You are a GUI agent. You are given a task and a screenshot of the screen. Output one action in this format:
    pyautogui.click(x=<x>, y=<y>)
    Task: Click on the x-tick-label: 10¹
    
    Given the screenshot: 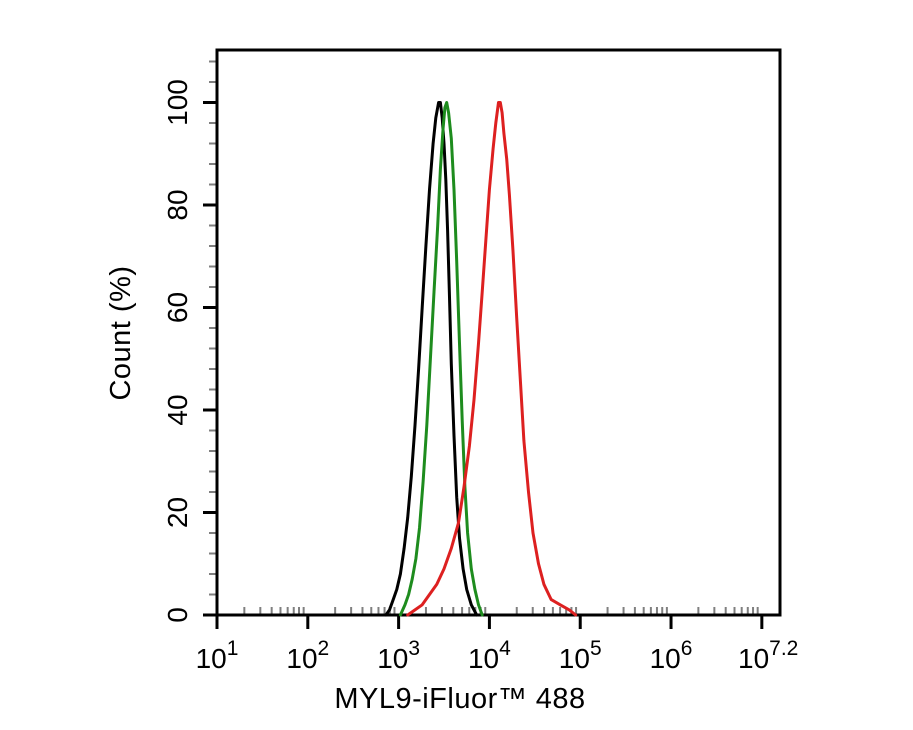 What is the action you would take?
    pyautogui.click(x=217, y=655)
    